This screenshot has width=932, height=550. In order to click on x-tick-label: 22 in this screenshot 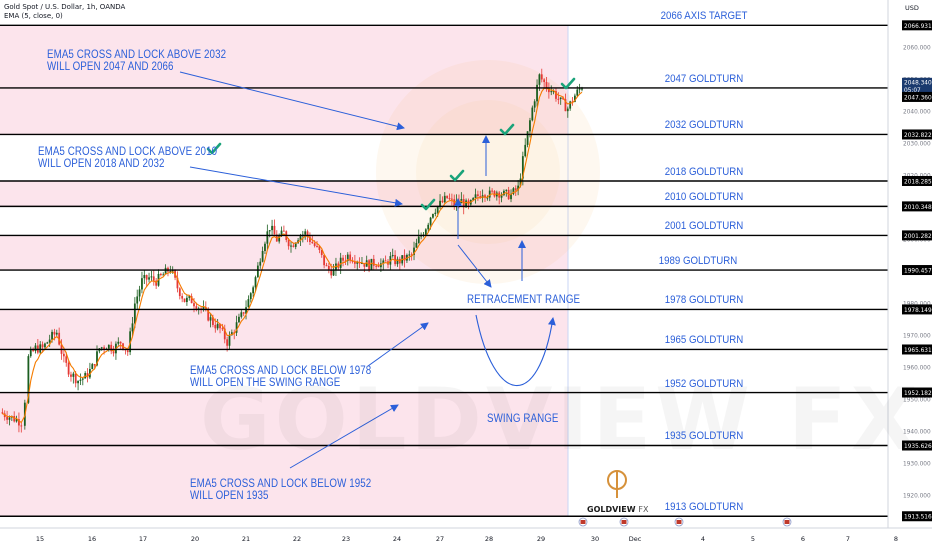, I will do `click(297, 539)`.